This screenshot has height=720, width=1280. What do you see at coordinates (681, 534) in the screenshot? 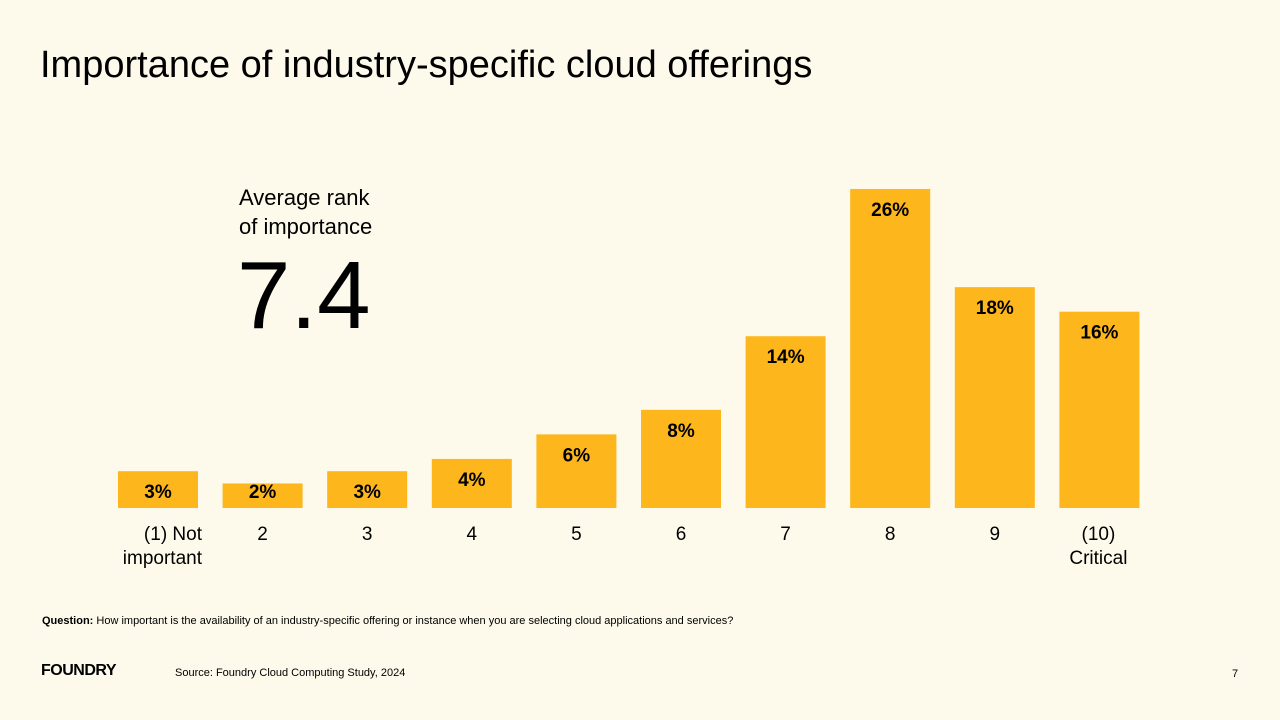
I see `x-tick-label: 6` at bounding box center [681, 534].